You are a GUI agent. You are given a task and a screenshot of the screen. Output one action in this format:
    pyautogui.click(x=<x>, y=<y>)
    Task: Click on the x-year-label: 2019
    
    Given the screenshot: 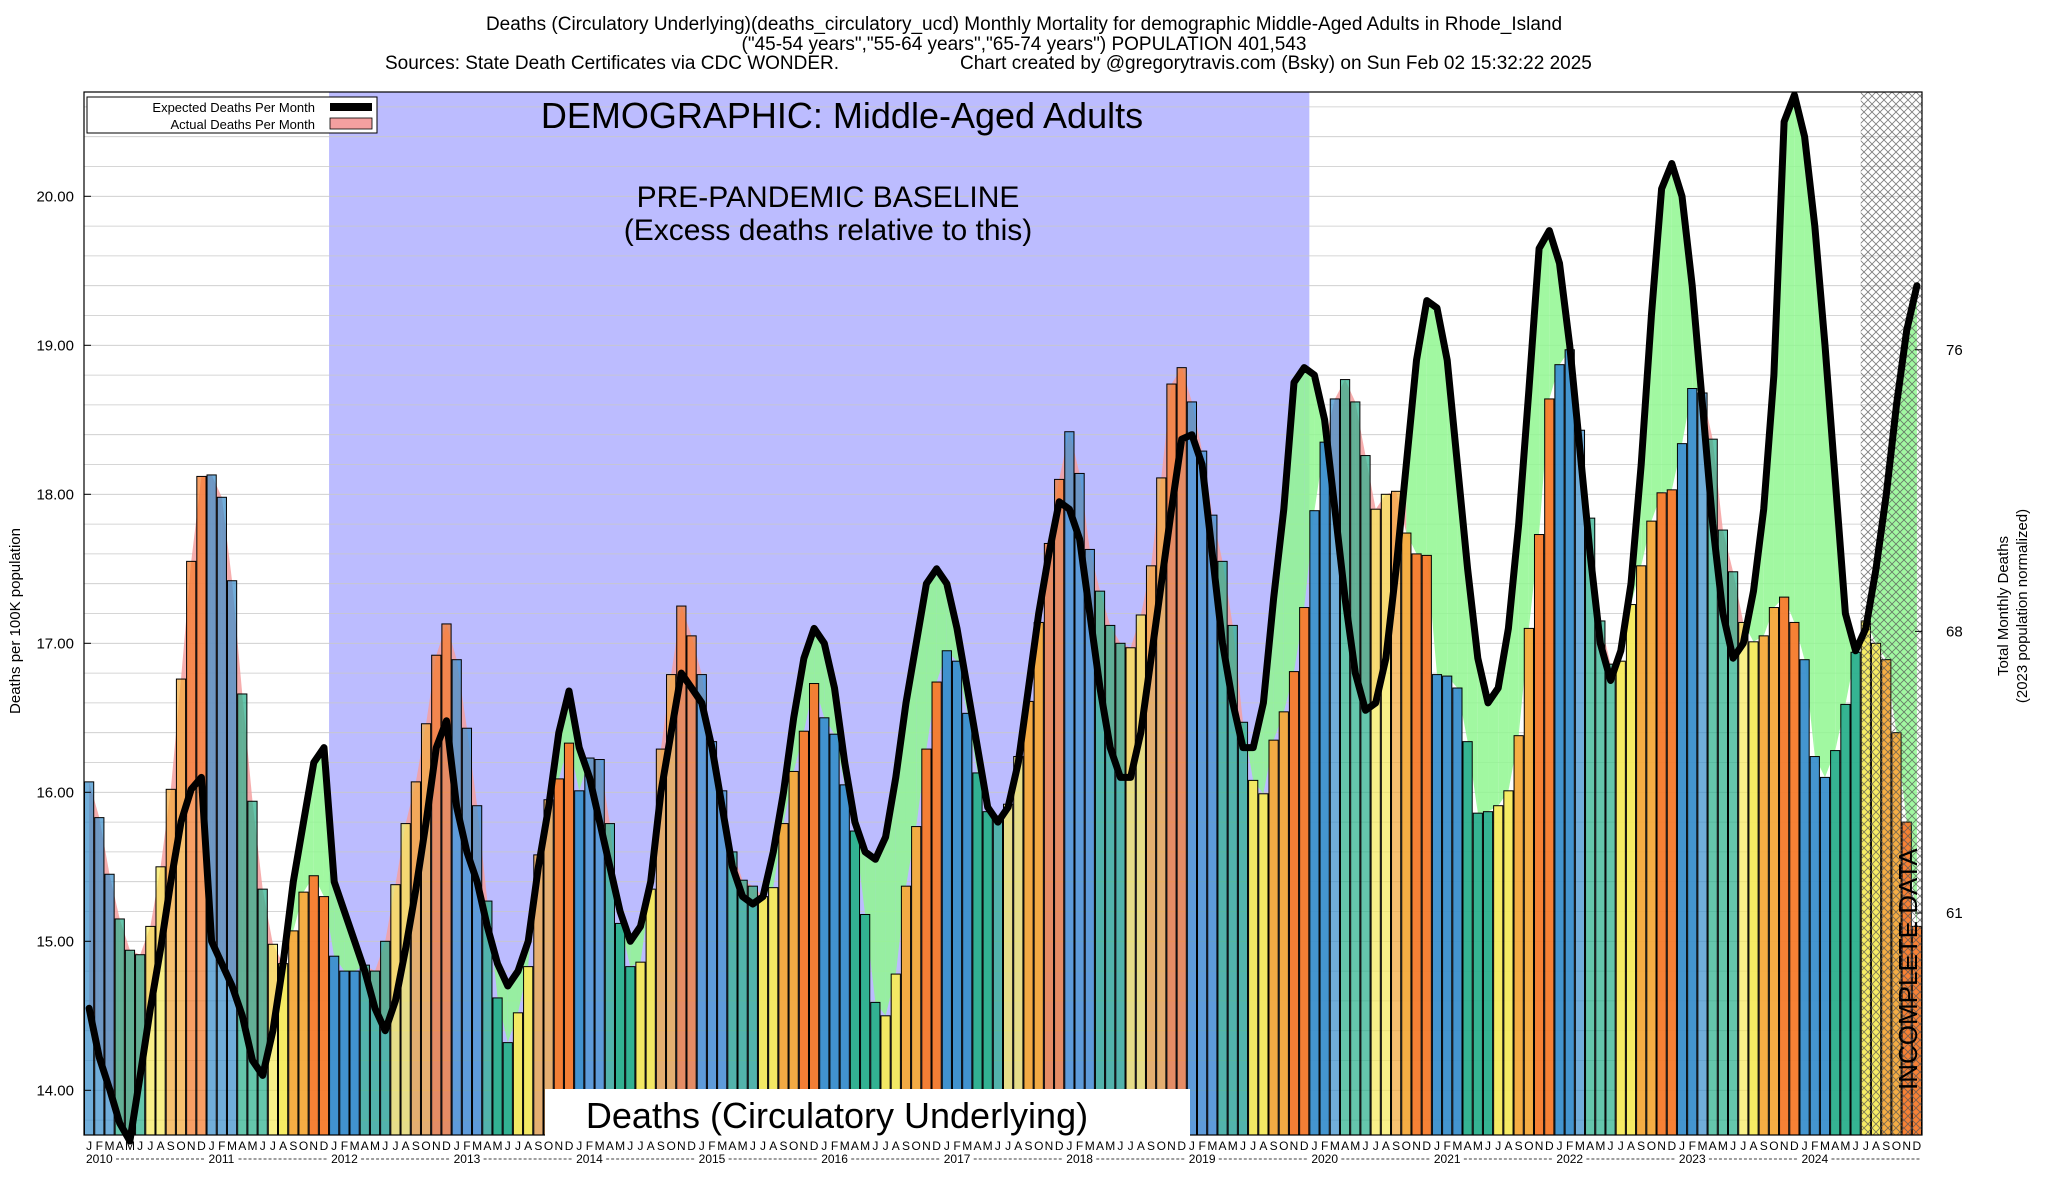 What is the action you would take?
    pyautogui.click(x=1202, y=1159)
    